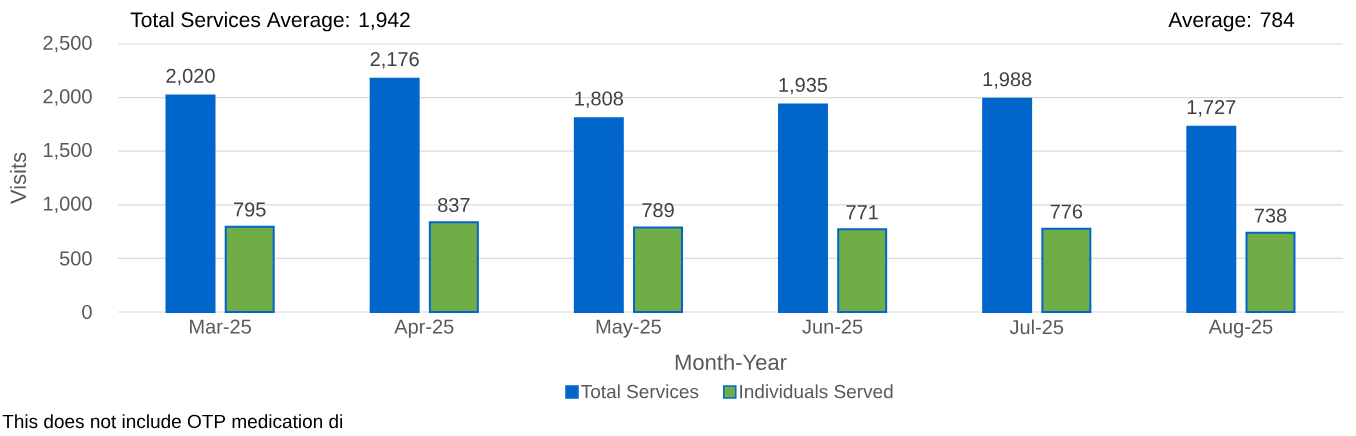  I want to click on data-label: 1,727, so click(1211, 108).